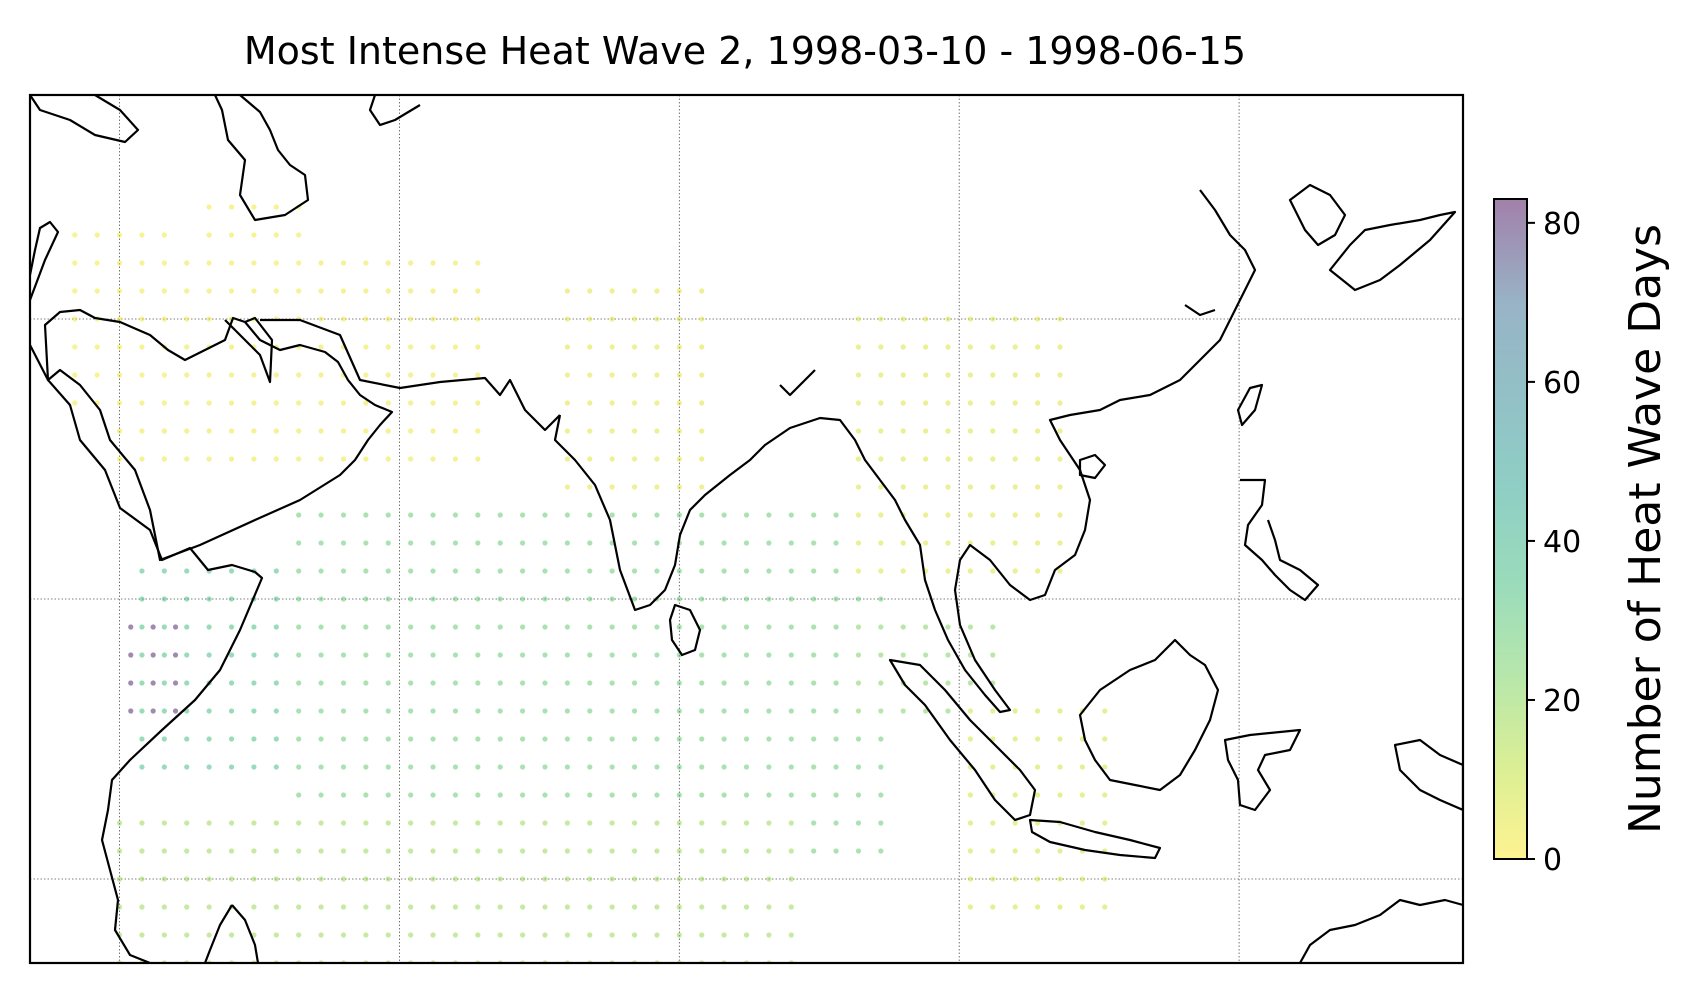 The height and width of the screenshot is (989, 1706). Describe the element at coordinates (685, 630) in the screenshot. I see `coastline-sri-lanka` at that location.